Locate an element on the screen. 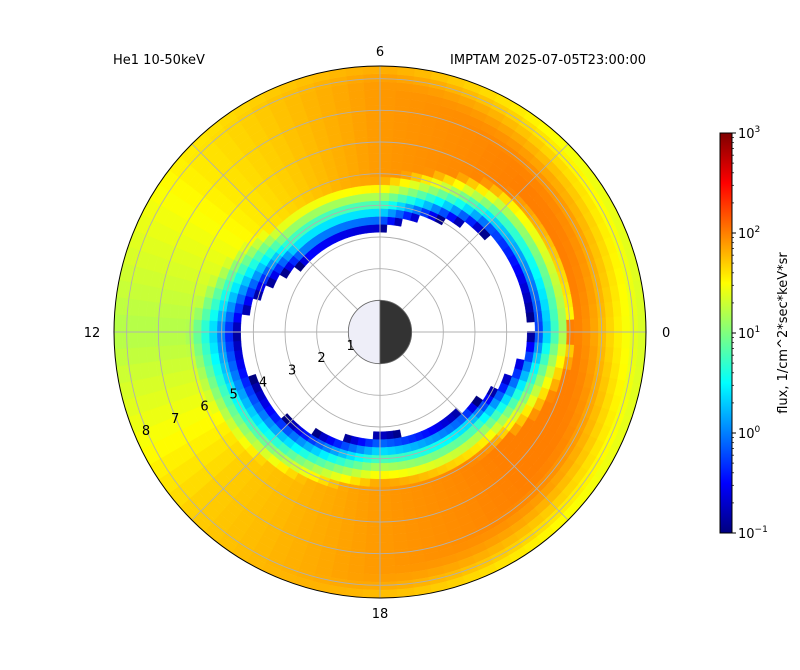 This screenshot has height=670, width=800. mlt-tick-label: 0 is located at coordinates (666, 333).